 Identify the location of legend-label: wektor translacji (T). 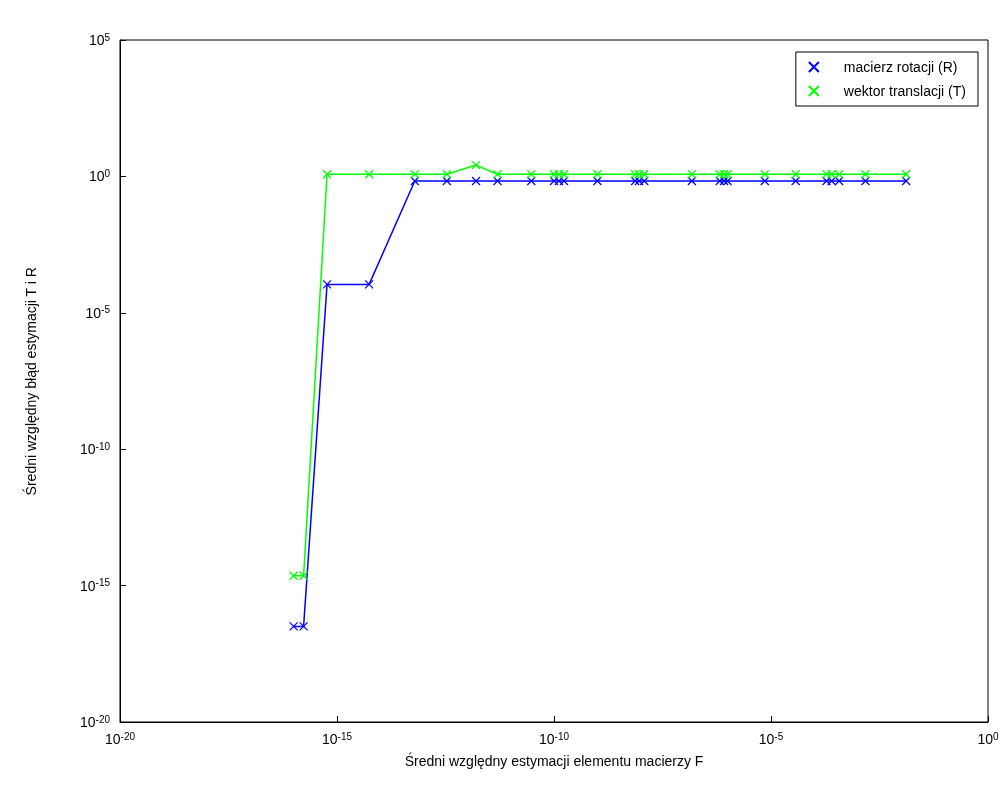
(904, 91).